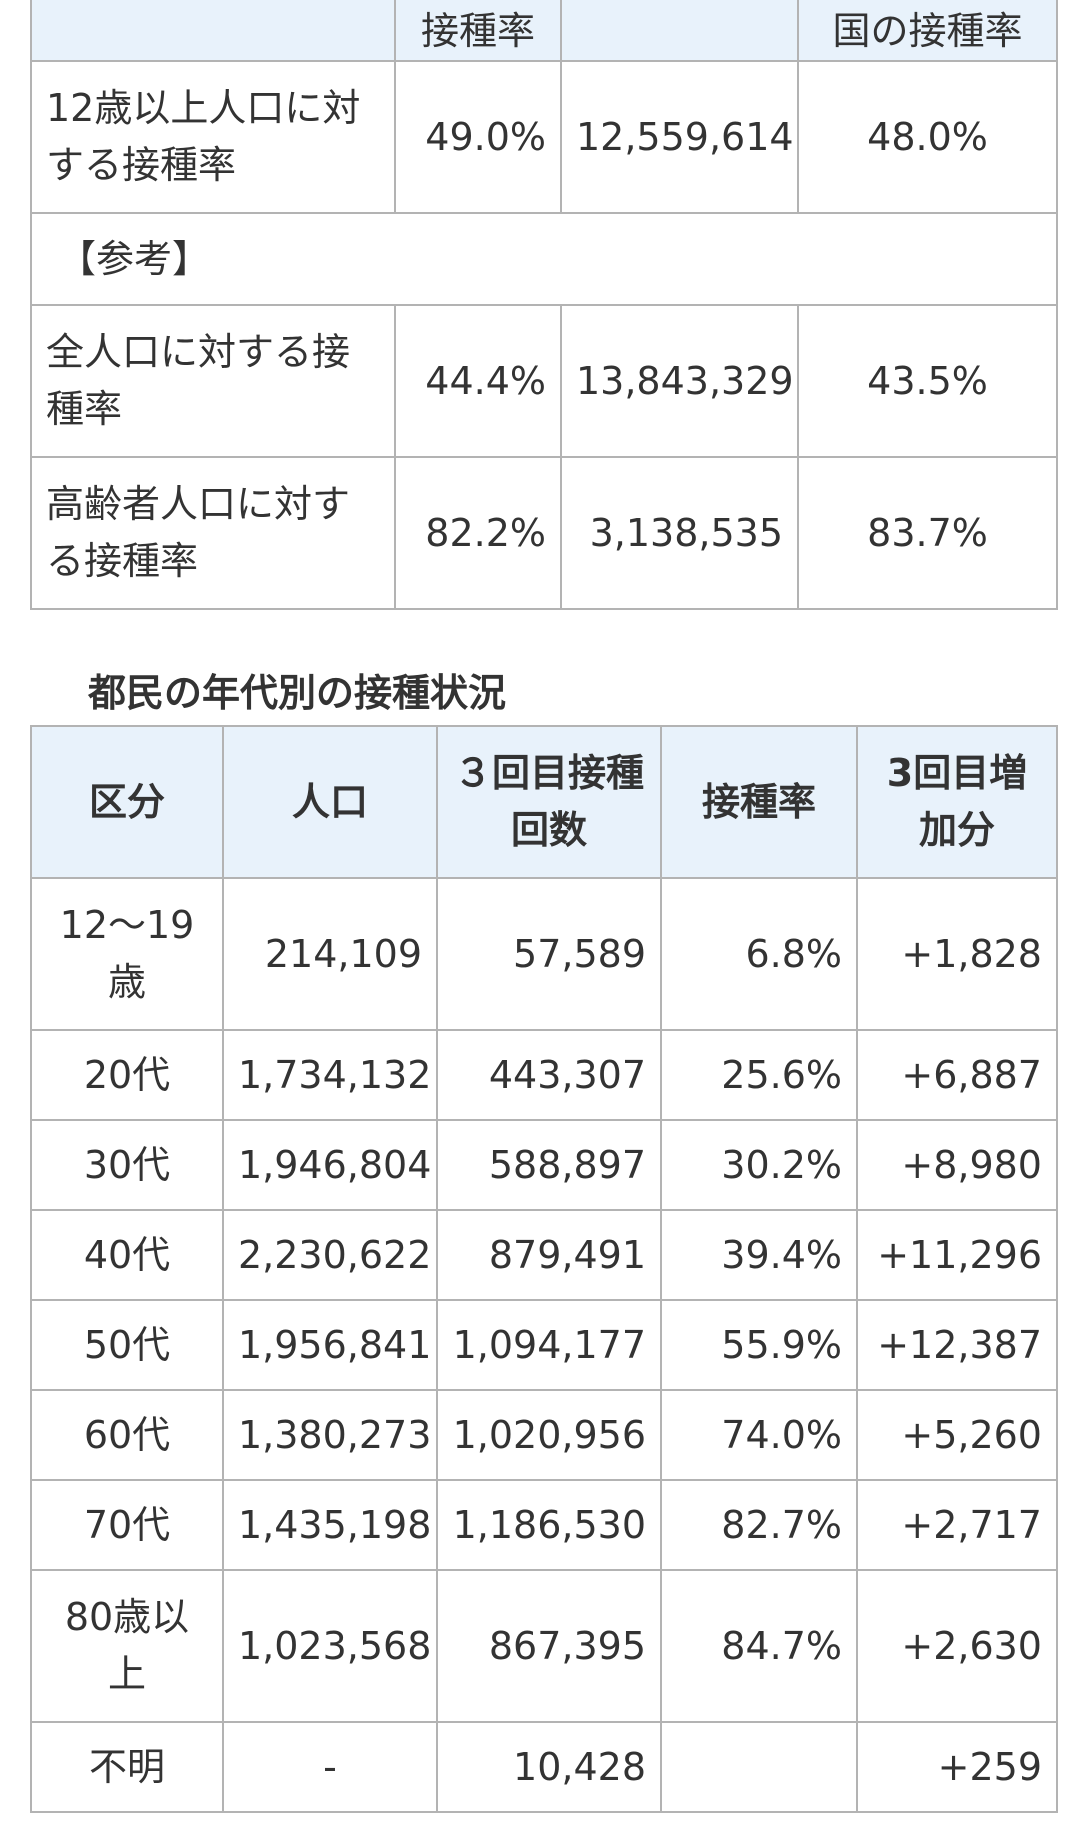  What do you see at coordinates (759, 1435) in the screenshot?
I see `vaccination-rate-cell: 74.0%` at bounding box center [759, 1435].